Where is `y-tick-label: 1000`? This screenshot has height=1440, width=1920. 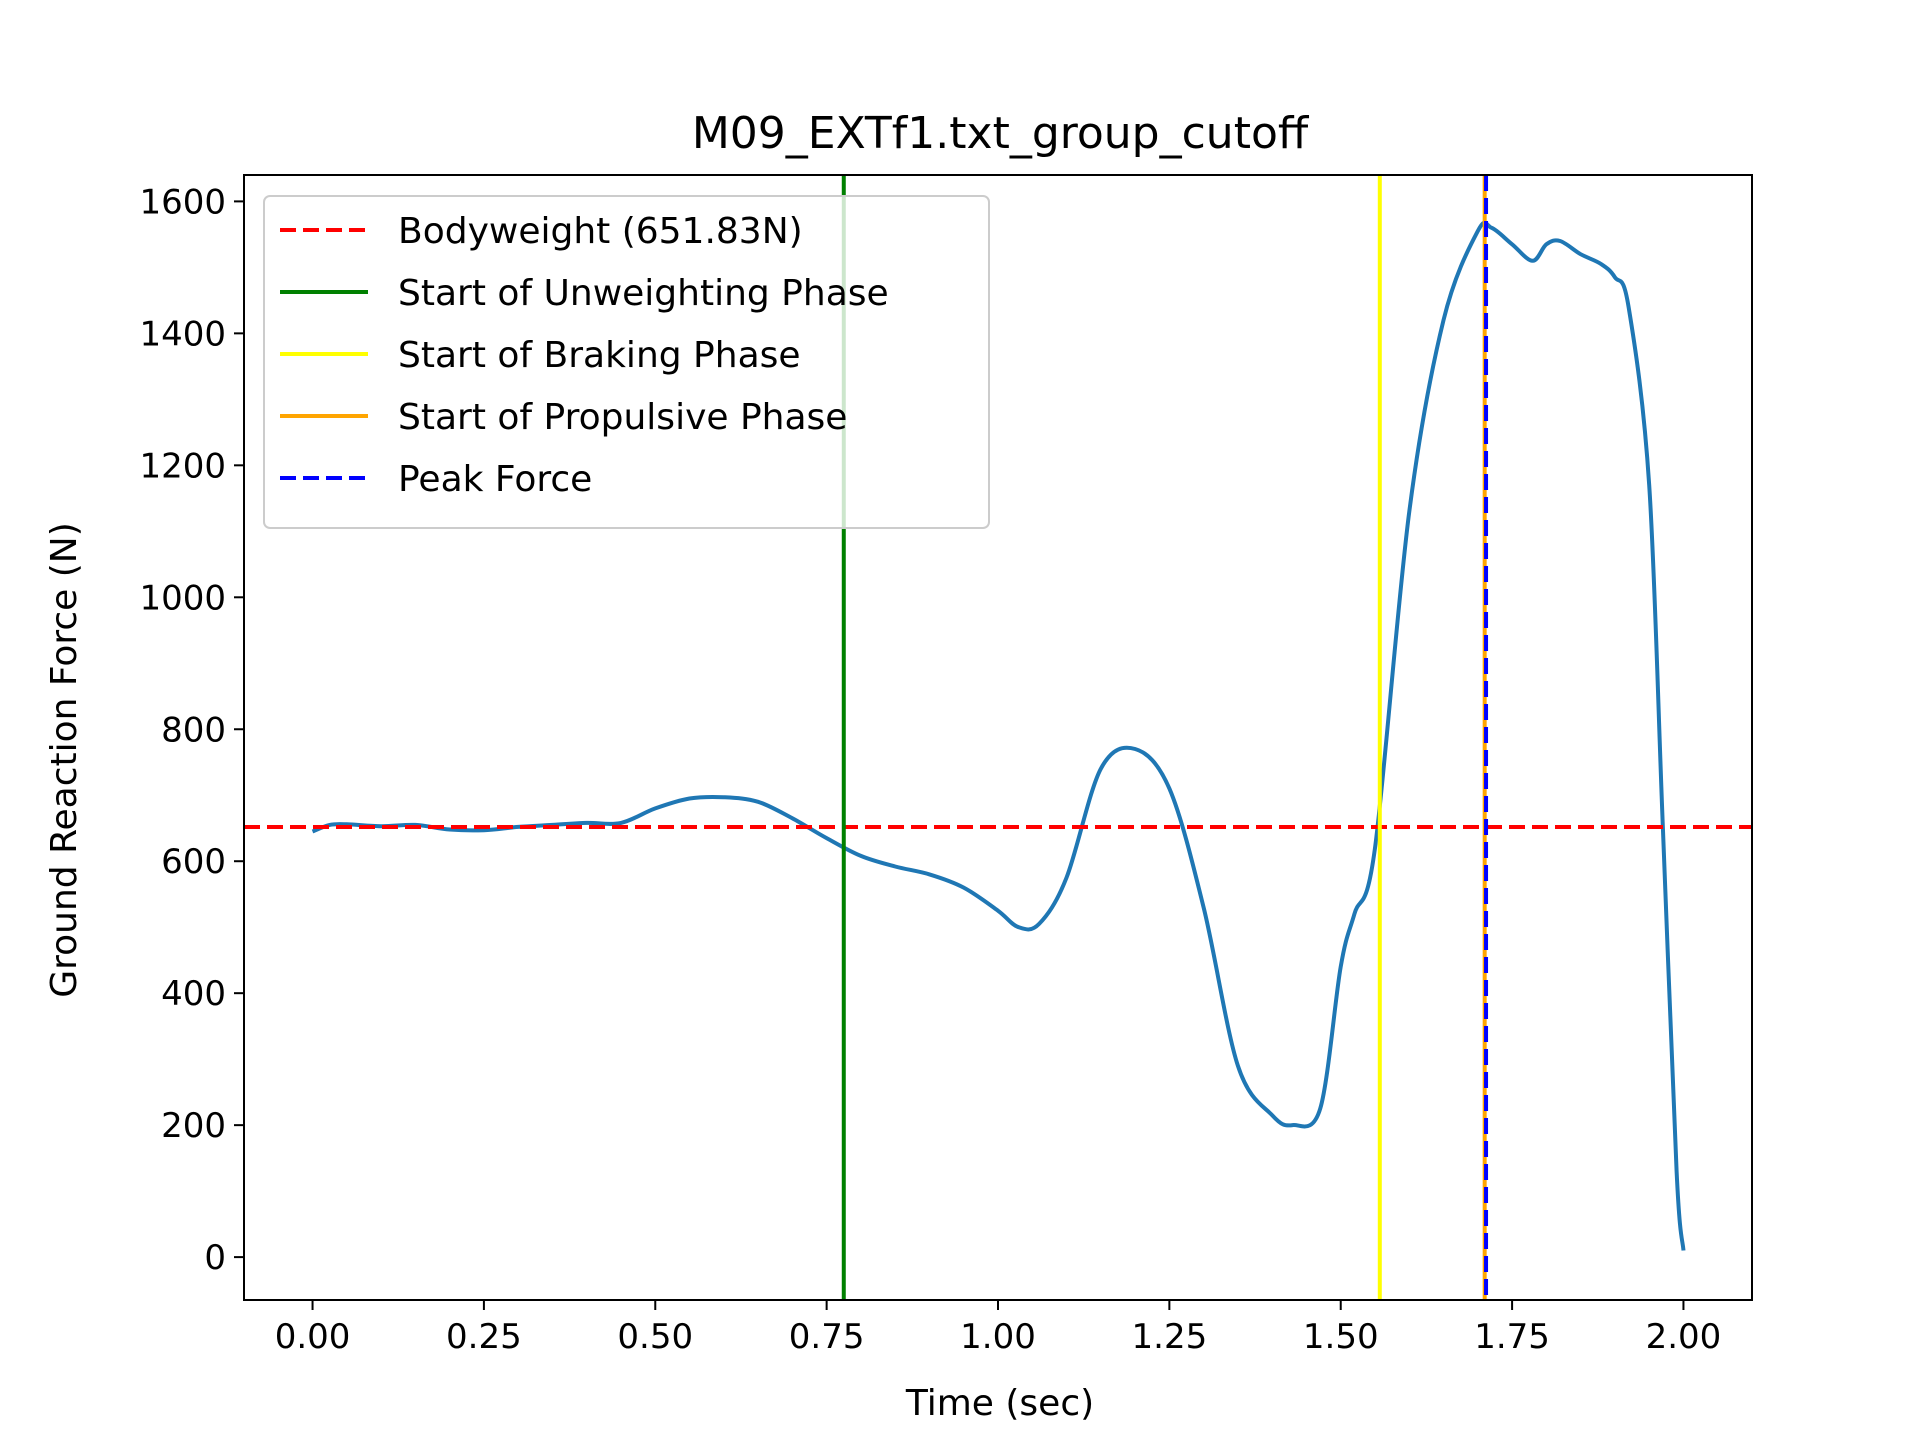 y-tick-label: 1000 is located at coordinates (182, 598).